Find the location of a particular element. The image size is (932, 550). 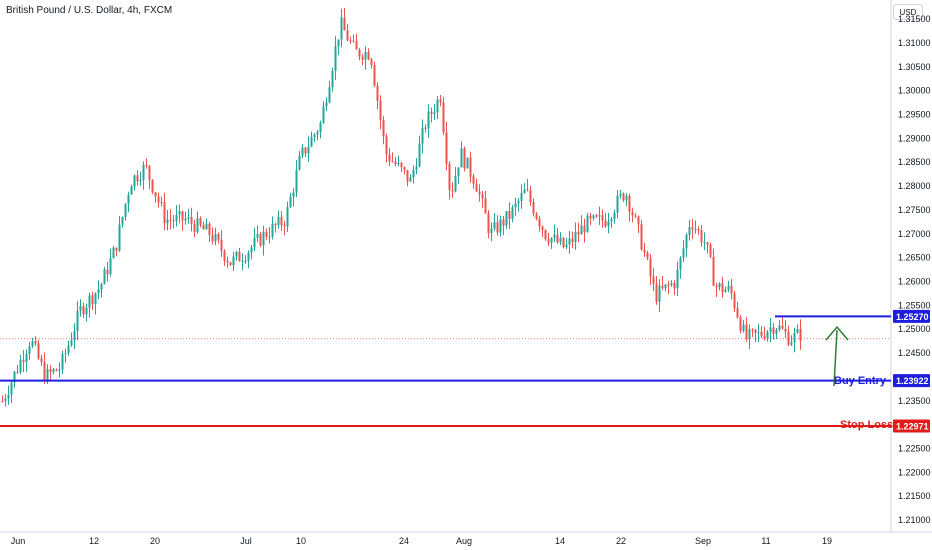

price-tick-label: 1.30500 is located at coordinates (914, 67).